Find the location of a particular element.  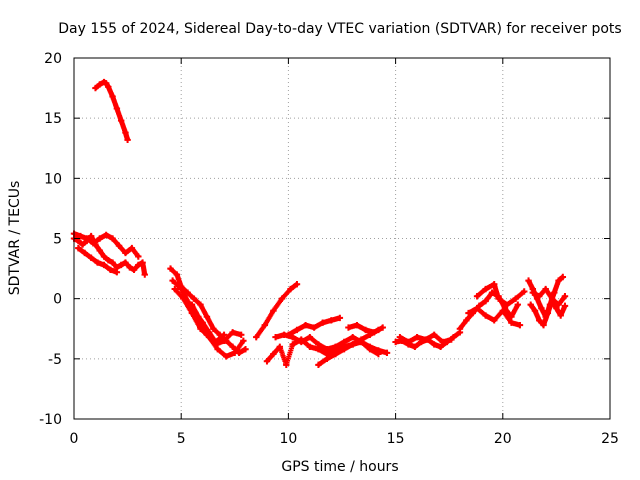

x-tick-label: 5 is located at coordinates (181, 439).